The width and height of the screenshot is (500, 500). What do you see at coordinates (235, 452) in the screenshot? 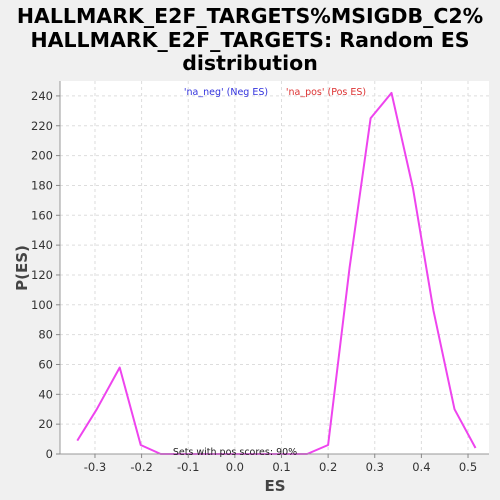
I see `pos-scores-annotation: Sets with pos scores: 90%` at bounding box center [235, 452].